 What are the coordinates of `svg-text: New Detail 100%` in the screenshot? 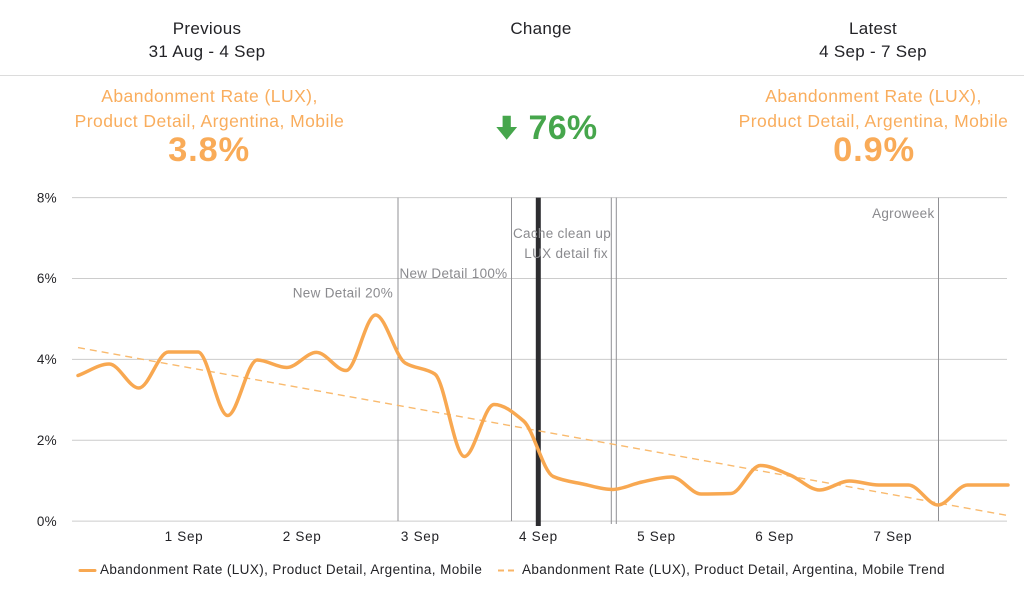 It's located at (453, 273).